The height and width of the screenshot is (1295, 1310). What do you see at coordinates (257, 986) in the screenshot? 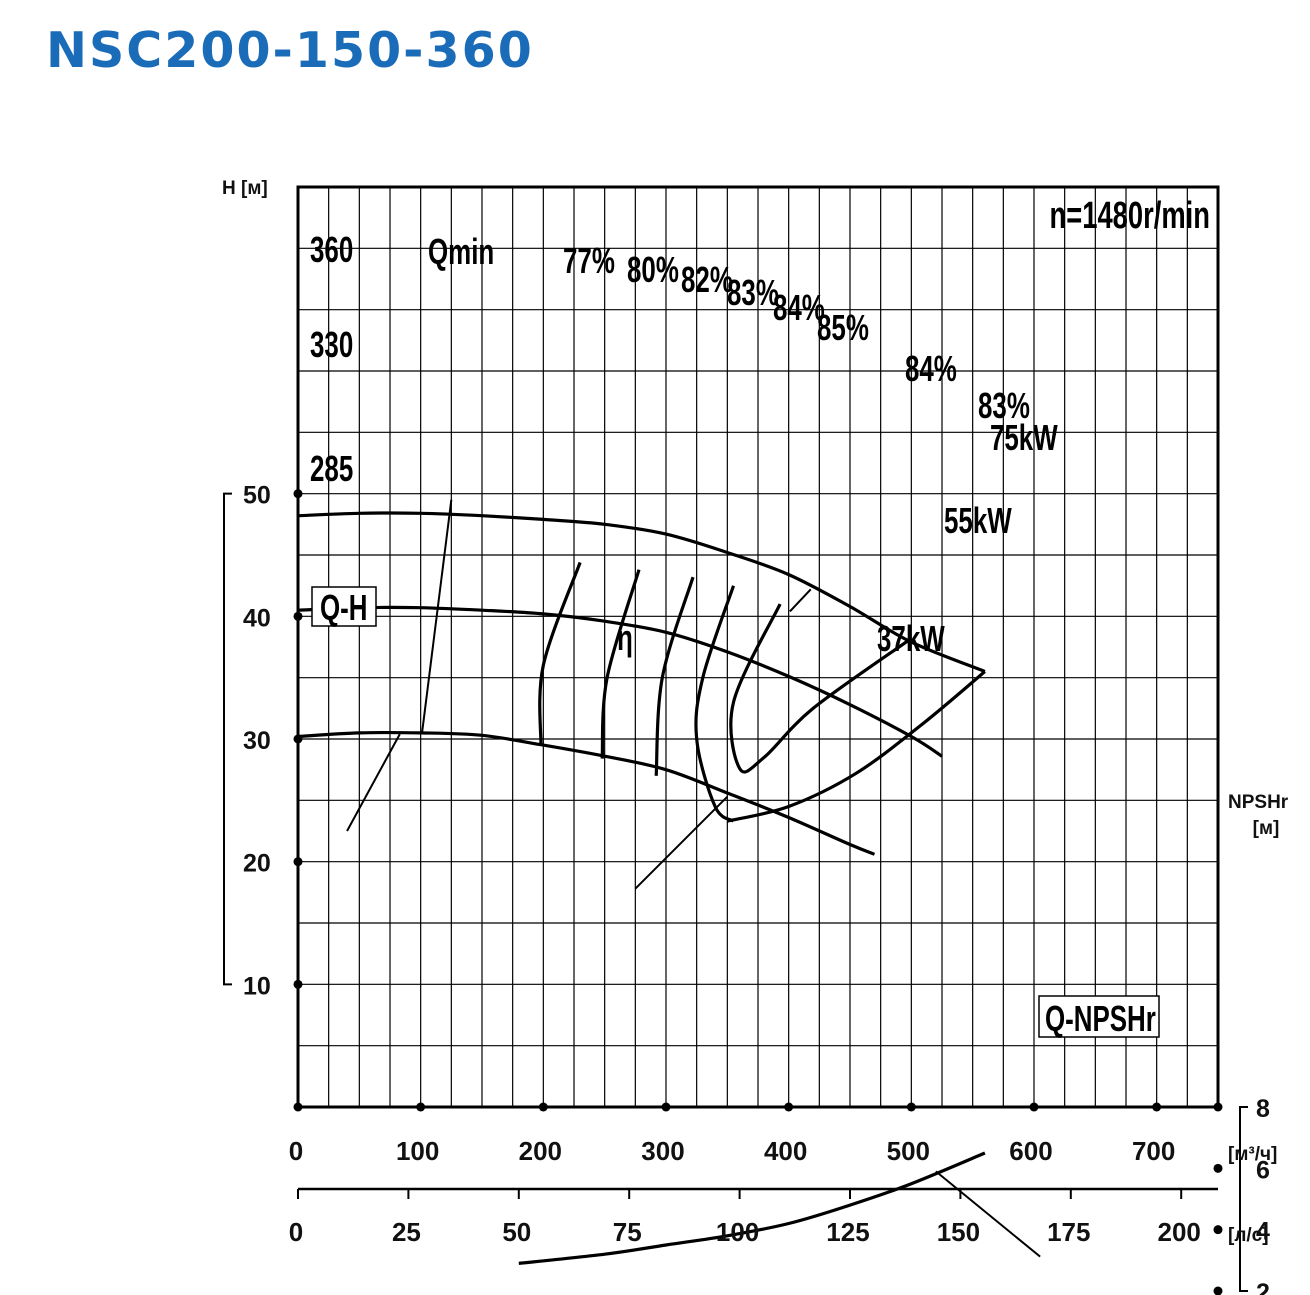
I see `head-tick-label: 10` at bounding box center [257, 986].